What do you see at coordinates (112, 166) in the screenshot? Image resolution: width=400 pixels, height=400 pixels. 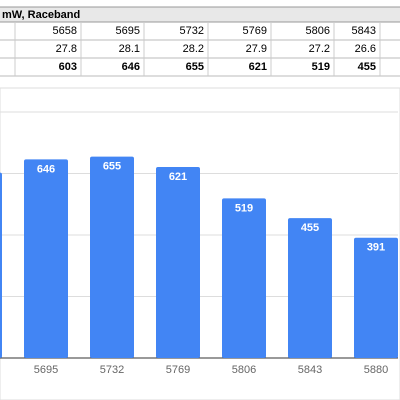 I see `data-label: 655` at bounding box center [112, 166].